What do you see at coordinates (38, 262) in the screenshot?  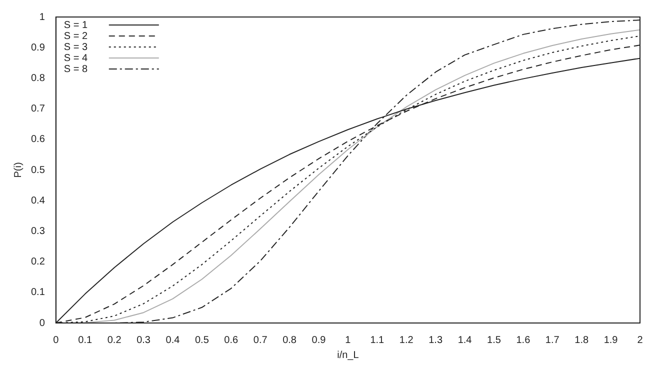 I see `y-tick-label: 0.2` at bounding box center [38, 262].